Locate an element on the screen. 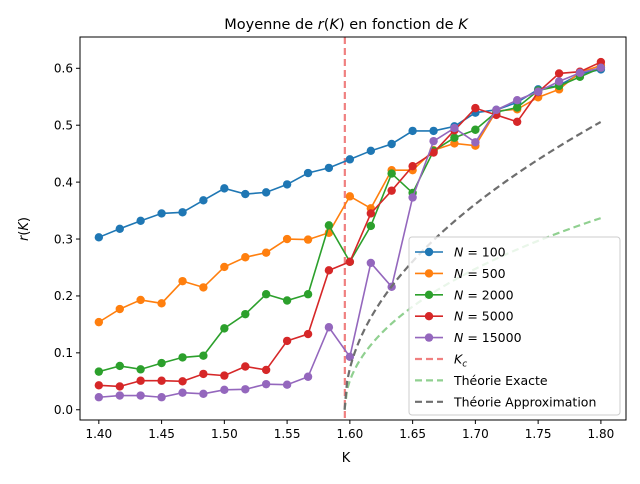 The image size is (640, 484). x-tick-label: 1.80 is located at coordinates (601, 434).